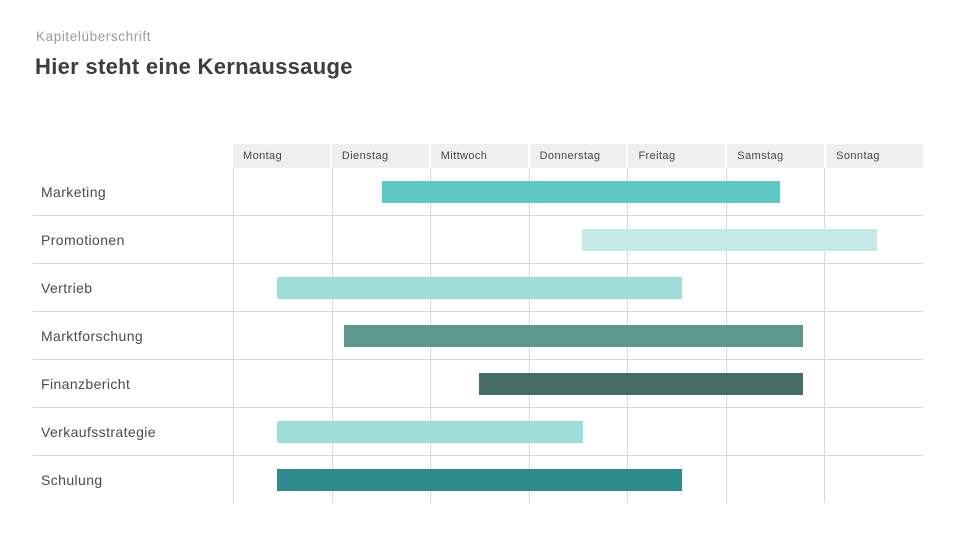 The height and width of the screenshot is (540, 960). Describe the element at coordinates (67, 288) in the screenshot. I see `row-label: Vertrieb` at that location.